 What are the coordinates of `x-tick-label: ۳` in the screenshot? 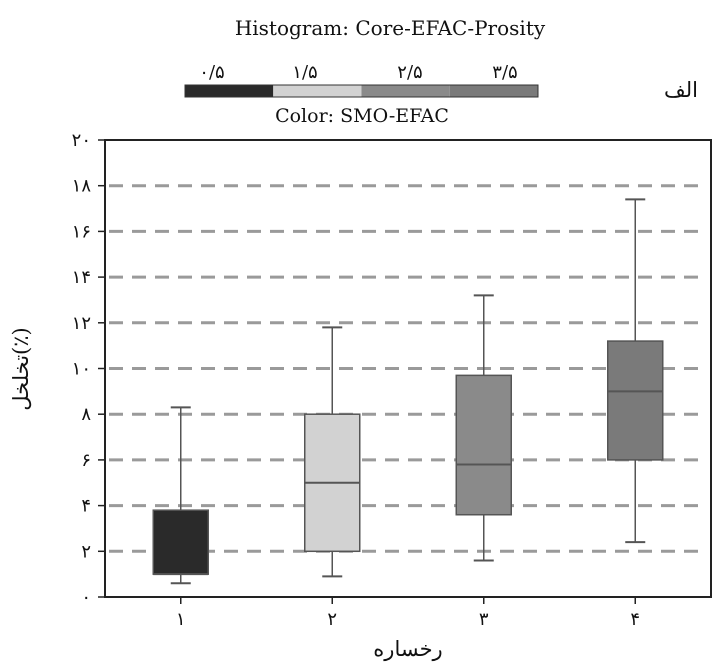 It's located at (484, 619).